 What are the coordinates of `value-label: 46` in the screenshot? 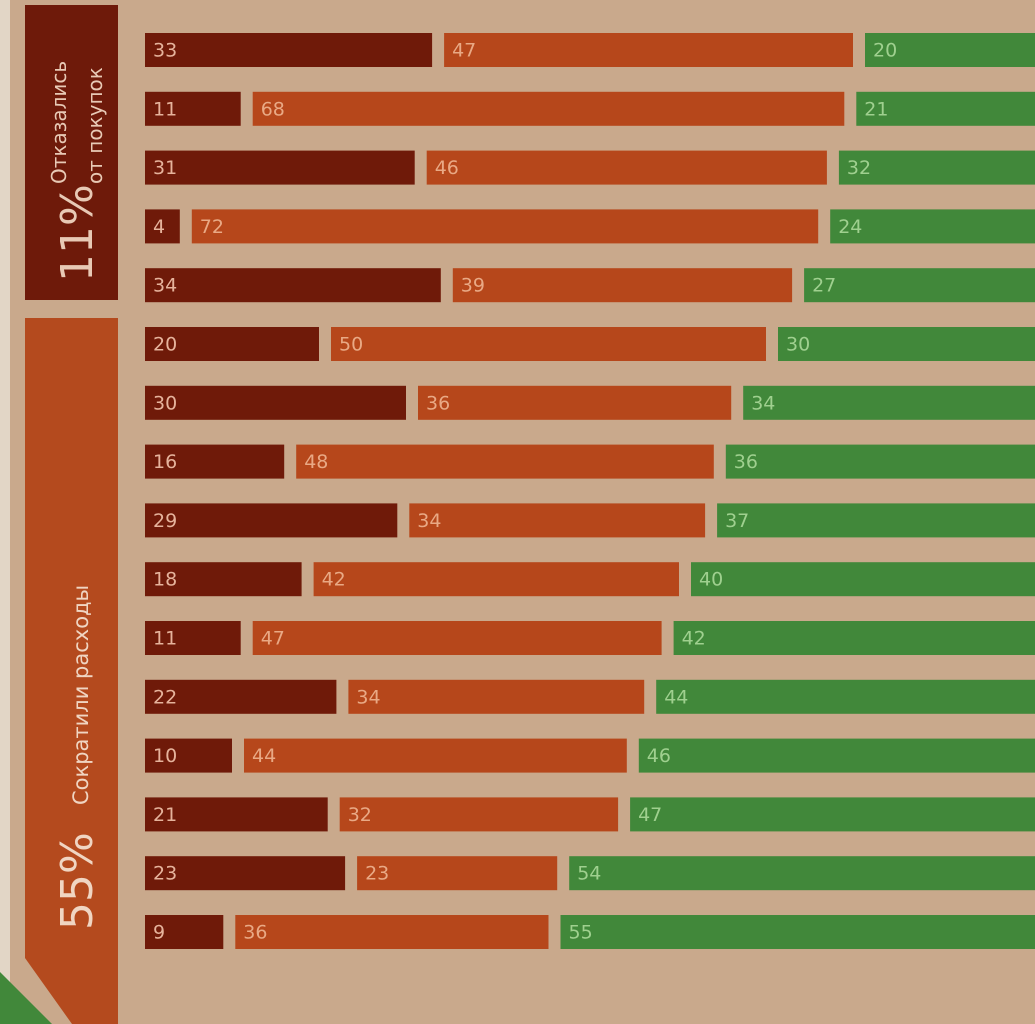 It's located at (659, 756).